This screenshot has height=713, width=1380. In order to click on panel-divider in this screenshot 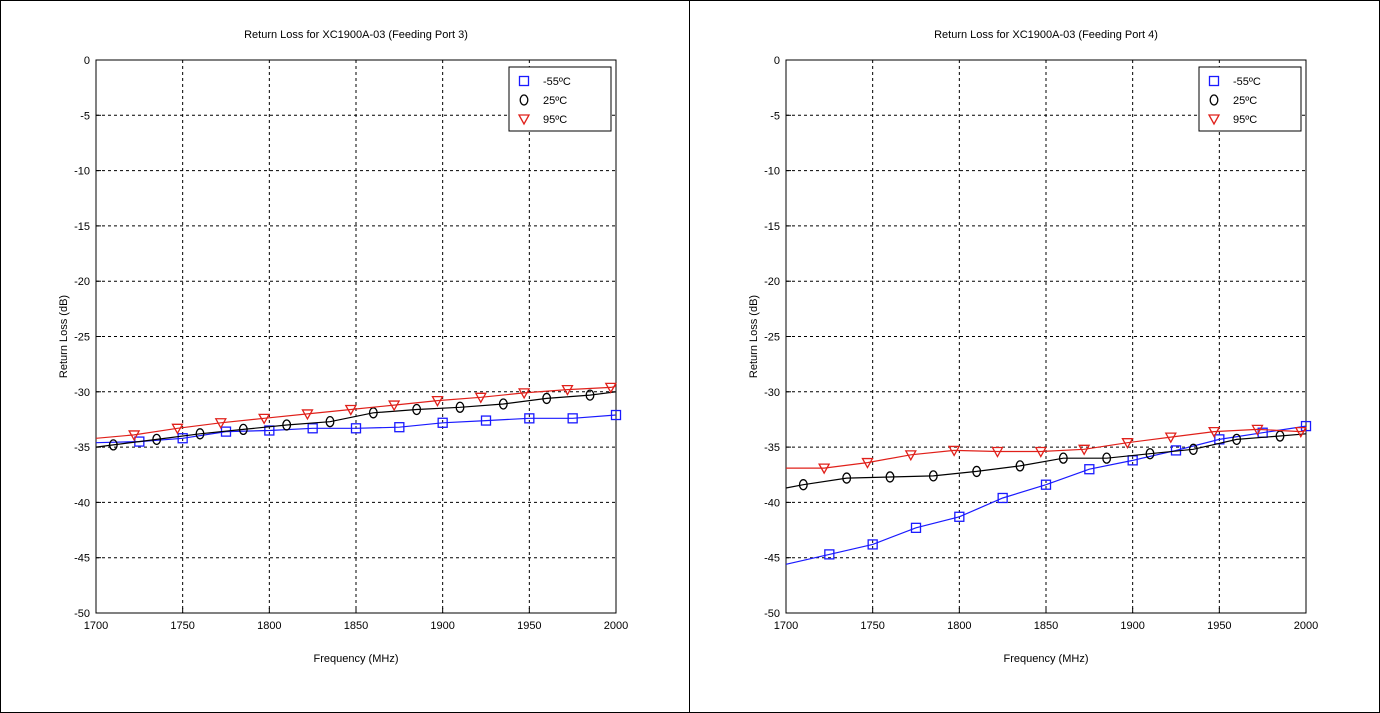, I will do `click(689, 356)`.